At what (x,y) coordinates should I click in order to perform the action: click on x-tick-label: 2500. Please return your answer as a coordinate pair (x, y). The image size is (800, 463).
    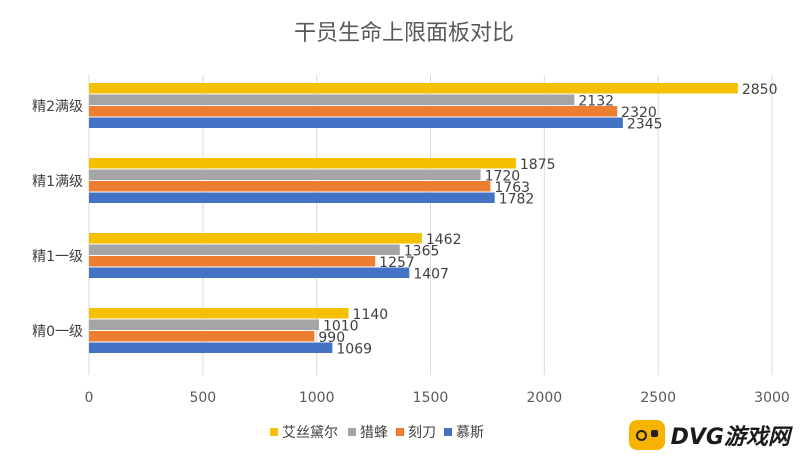
    Looking at the image, I should click on (658, 398).